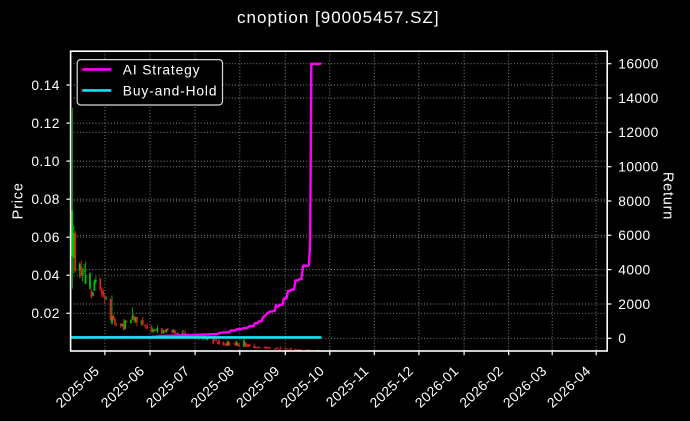 This screenshot has width=690, height=421. What do you see at coordinates (45, 199) in the screenshot?
I see `svg-text: 0.08` at bounding box center [45, 199].